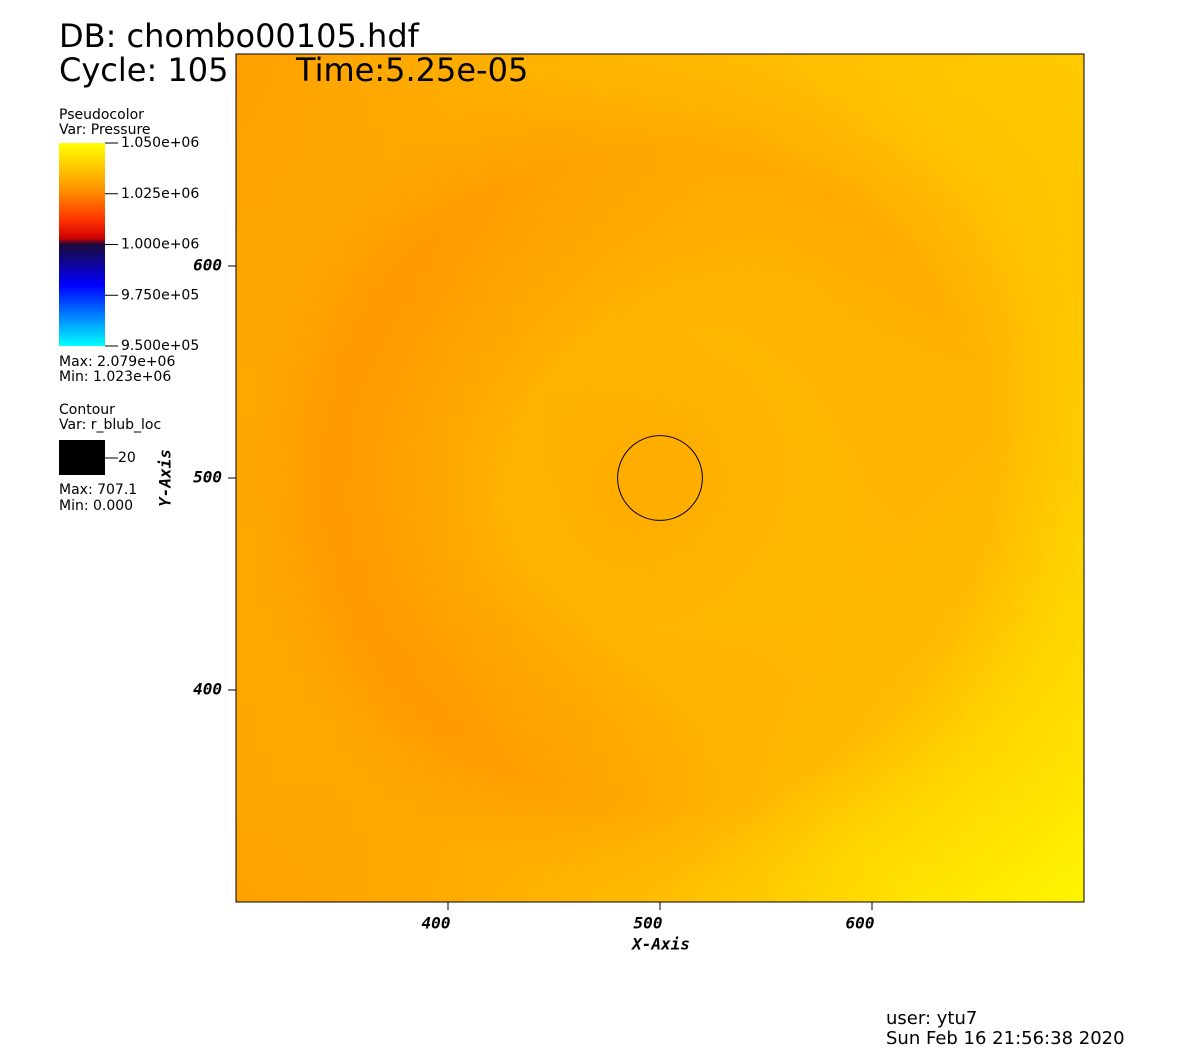 Image resolution: width=1182 pixels, height=1062 pixels. Describe the element at coordinates (110, 425) in the screenshot. I see `contour-legend-var: Var: r_blub_loc` at that location.